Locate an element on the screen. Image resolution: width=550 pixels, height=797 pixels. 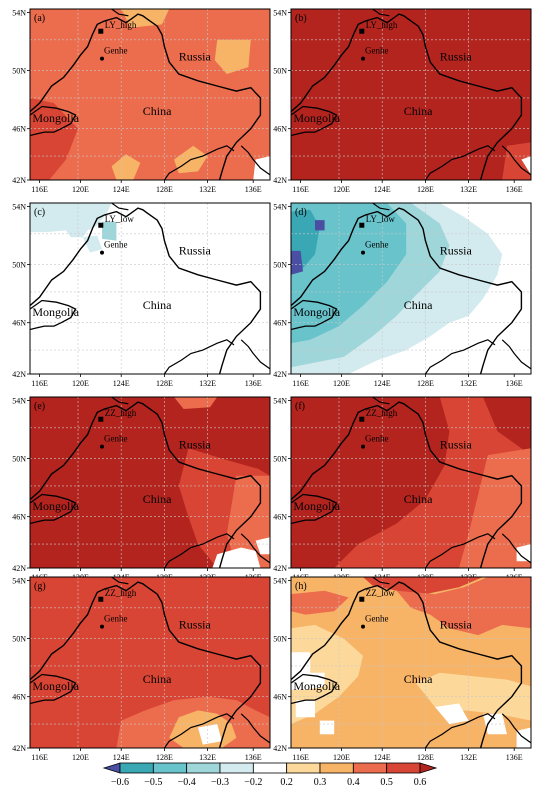
colorbar-tick-label: 0.3 is located at coordinates (320, 782).